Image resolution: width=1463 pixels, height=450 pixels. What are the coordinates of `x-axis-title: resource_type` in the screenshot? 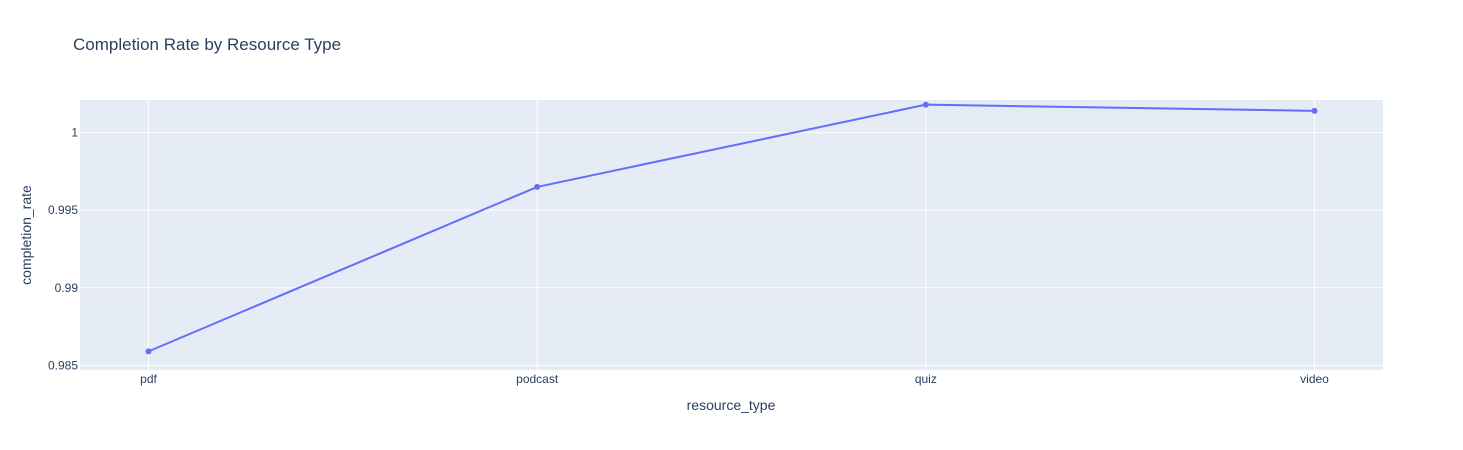 It's located at (731, 405).